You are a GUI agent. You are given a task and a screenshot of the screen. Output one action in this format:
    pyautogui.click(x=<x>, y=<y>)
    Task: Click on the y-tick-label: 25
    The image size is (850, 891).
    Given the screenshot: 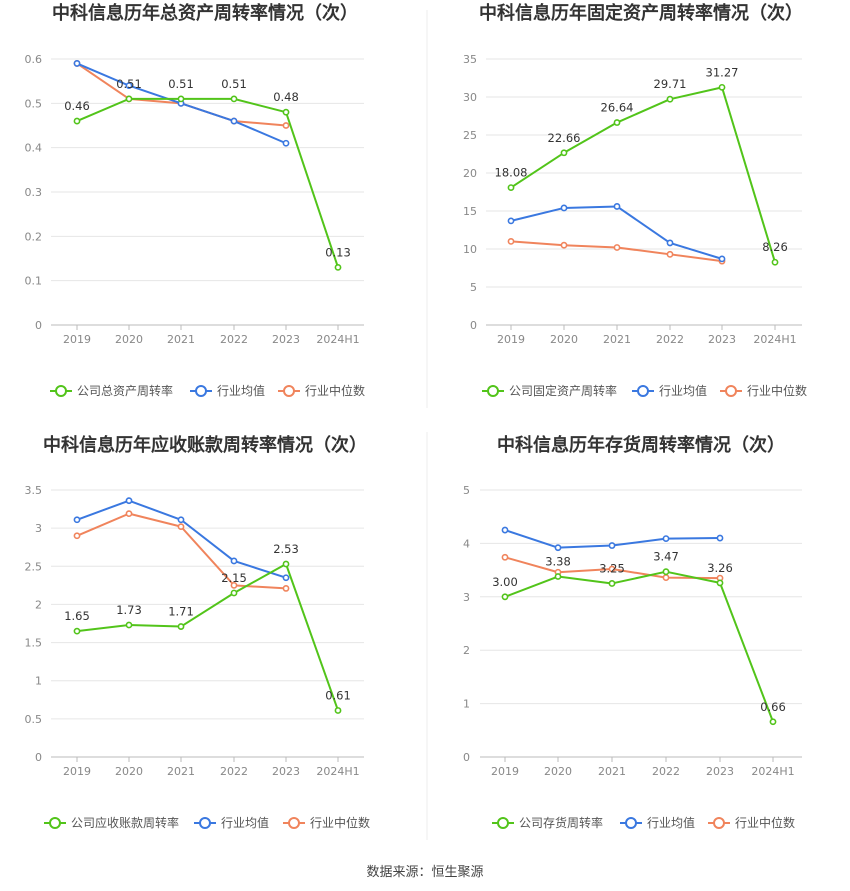 What is the action you would take?
    pyautogui.click(x=470, y=135)
    